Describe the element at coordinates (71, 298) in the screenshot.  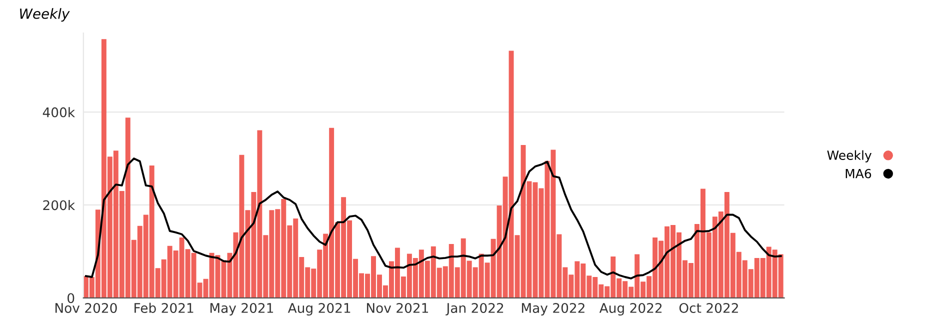
I see `y-tick-label: 0` at that location.